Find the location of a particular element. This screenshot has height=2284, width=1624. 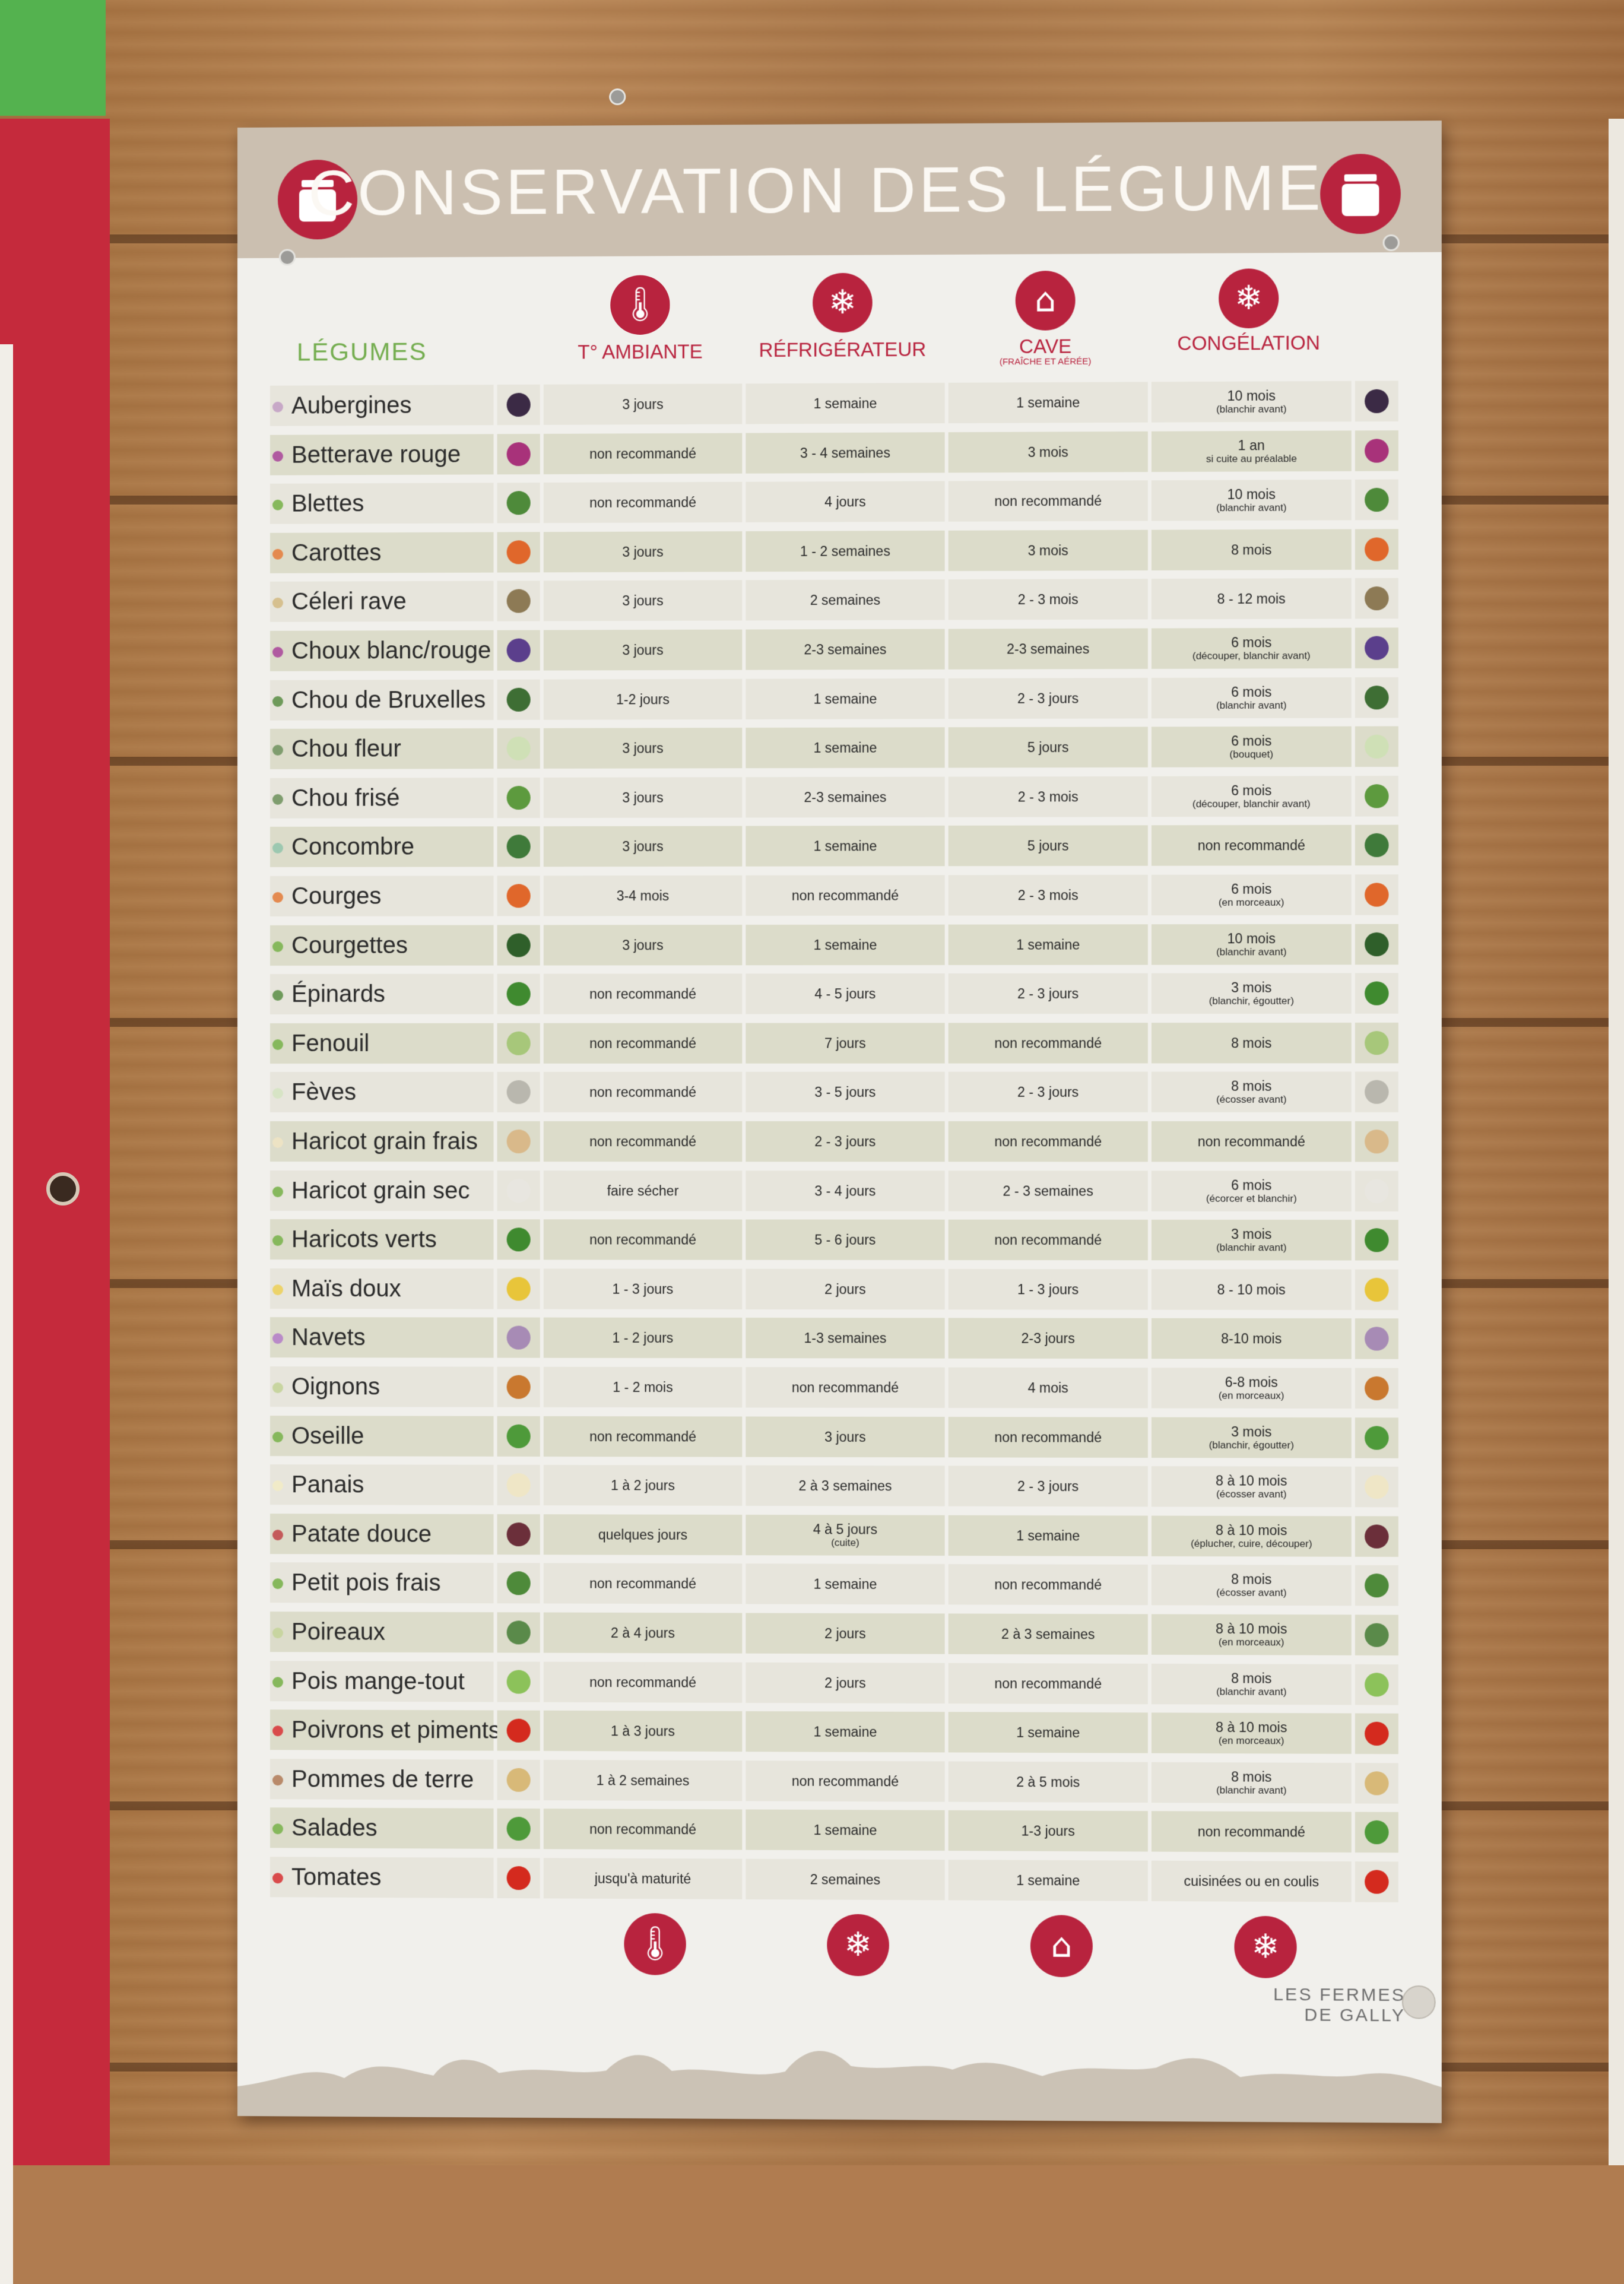

freezing-note: si cuite au préalable is located at coordinates (1251, 459).